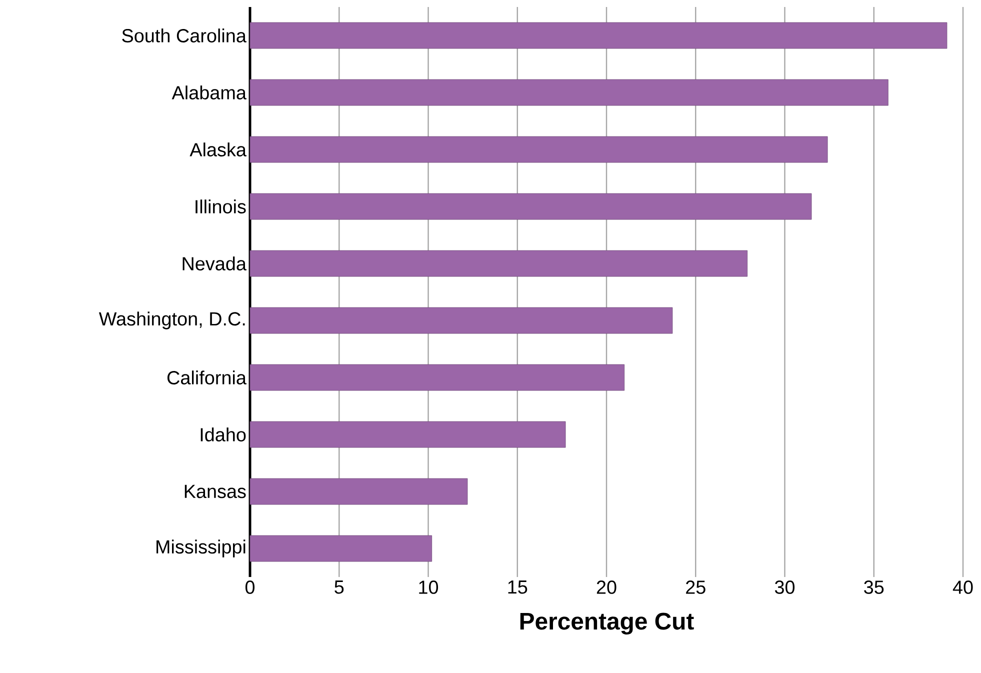  What do you see at coordinates (784, 587) in the screenshot?
I see `x-tick-label: 30` at bounding box center [784, 587].